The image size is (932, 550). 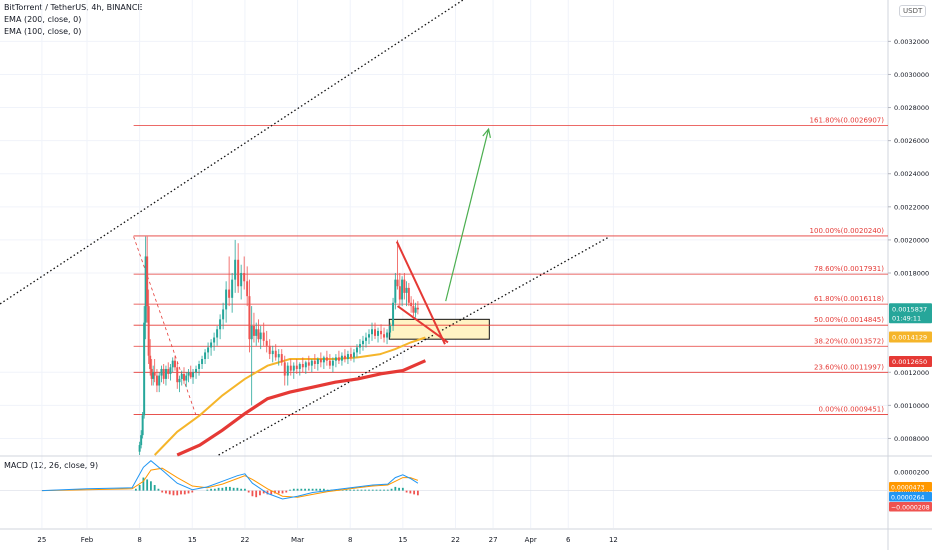 I want to click on price-axis-tick-label: 0.0008000, so click(x=911, y=439).